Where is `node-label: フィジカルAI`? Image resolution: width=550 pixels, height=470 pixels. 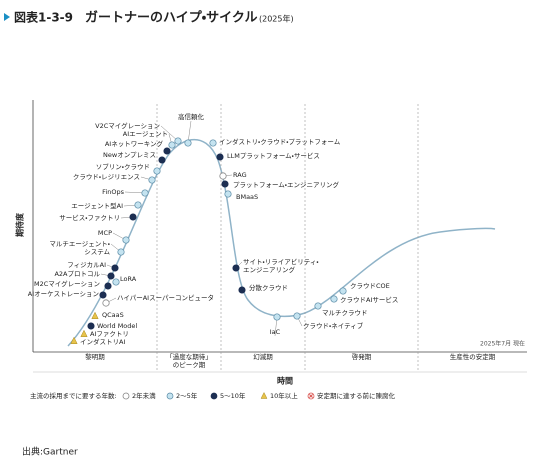
node-label: フィジカルAI is located at coordinates (86, 265).